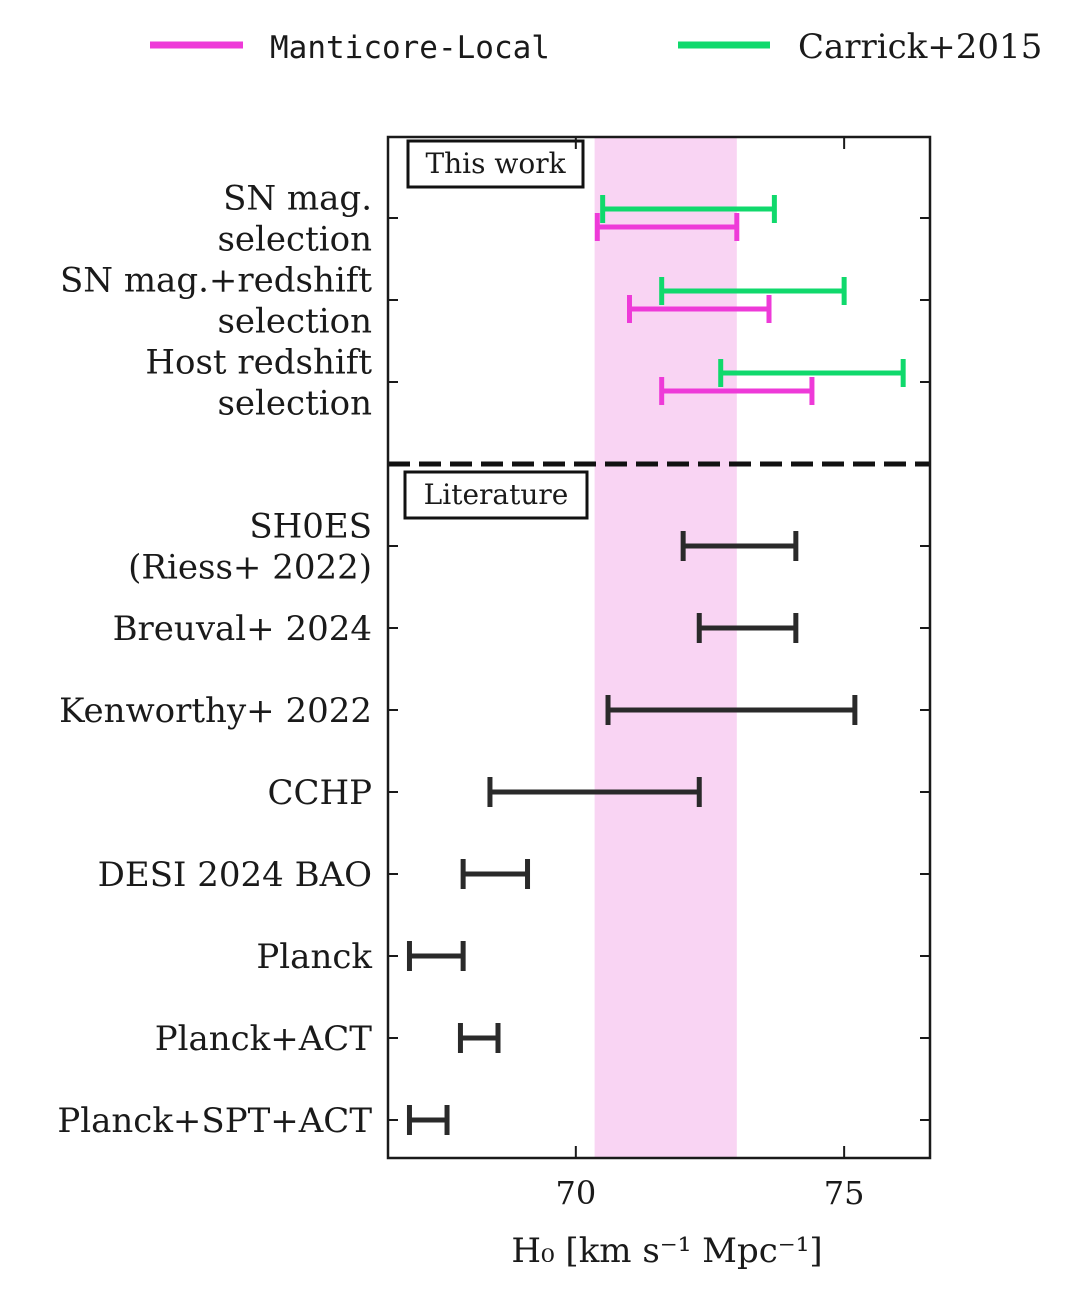 The height and width of the screenshot is (1290, 1080). What do you see at coordinates (235, 875) in the screenshot?
I see `row-label: DESI 2024 BAO` at bounding box center [235, 875].